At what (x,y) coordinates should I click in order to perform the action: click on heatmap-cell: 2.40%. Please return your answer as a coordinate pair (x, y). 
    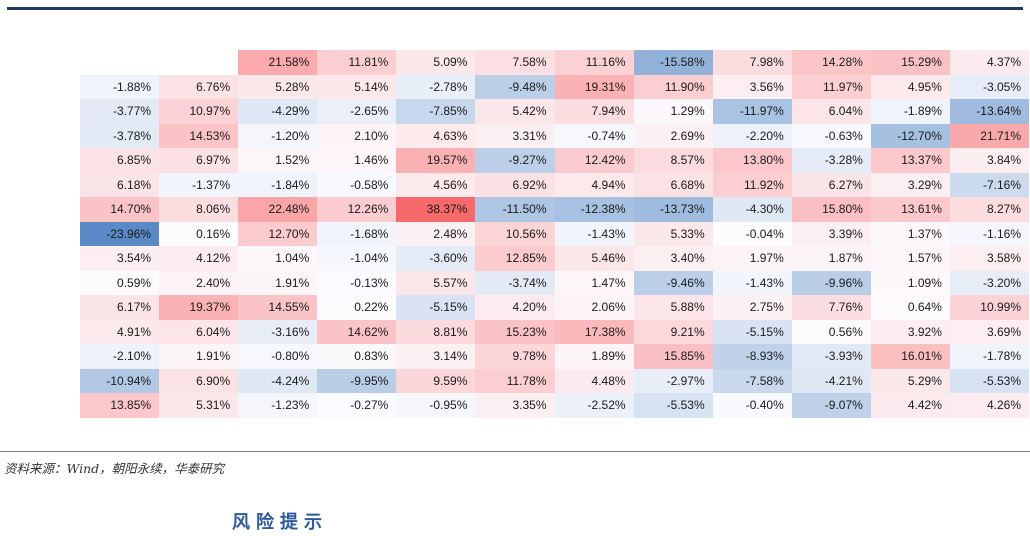
    Looking at the image, I should click on (199, 282).